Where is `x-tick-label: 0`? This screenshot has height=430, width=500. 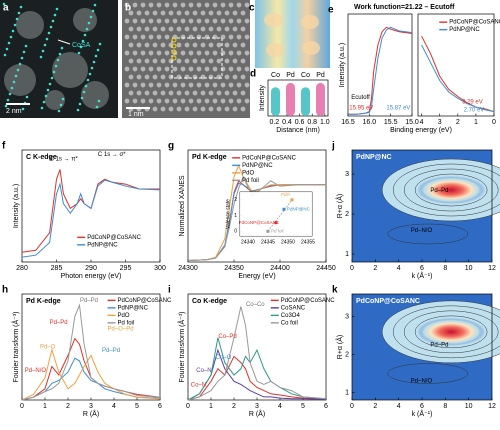
x-tick-label: 0 is located at coordinates (188, 406).